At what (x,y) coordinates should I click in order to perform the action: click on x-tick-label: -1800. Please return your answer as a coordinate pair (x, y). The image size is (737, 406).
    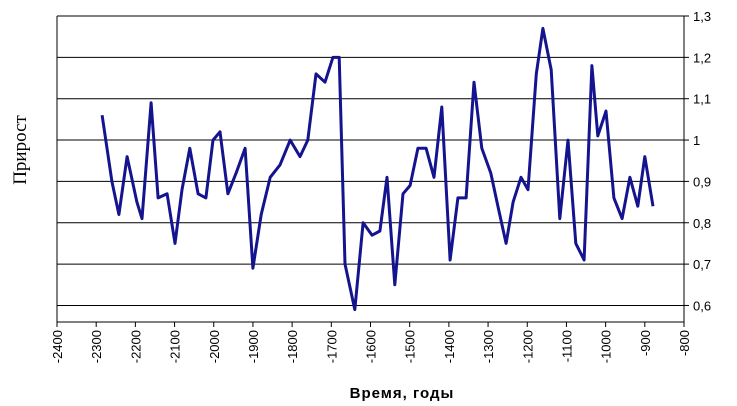
    Looking at the image, I should click on (292, 346).